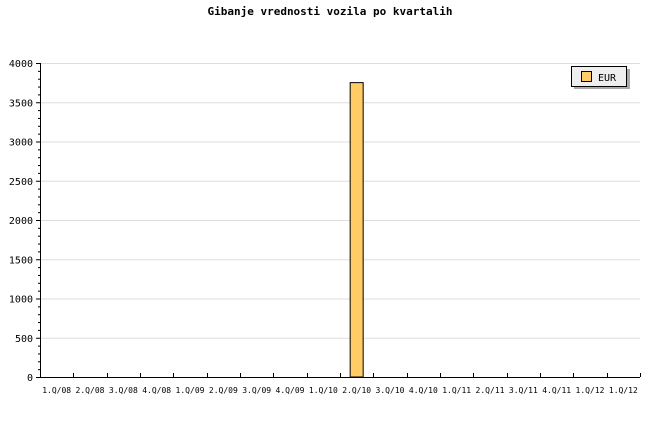 This screenshot has width=660, height=444. I want to click on x-tick-label: 4.Q/11, so click(556, 390).